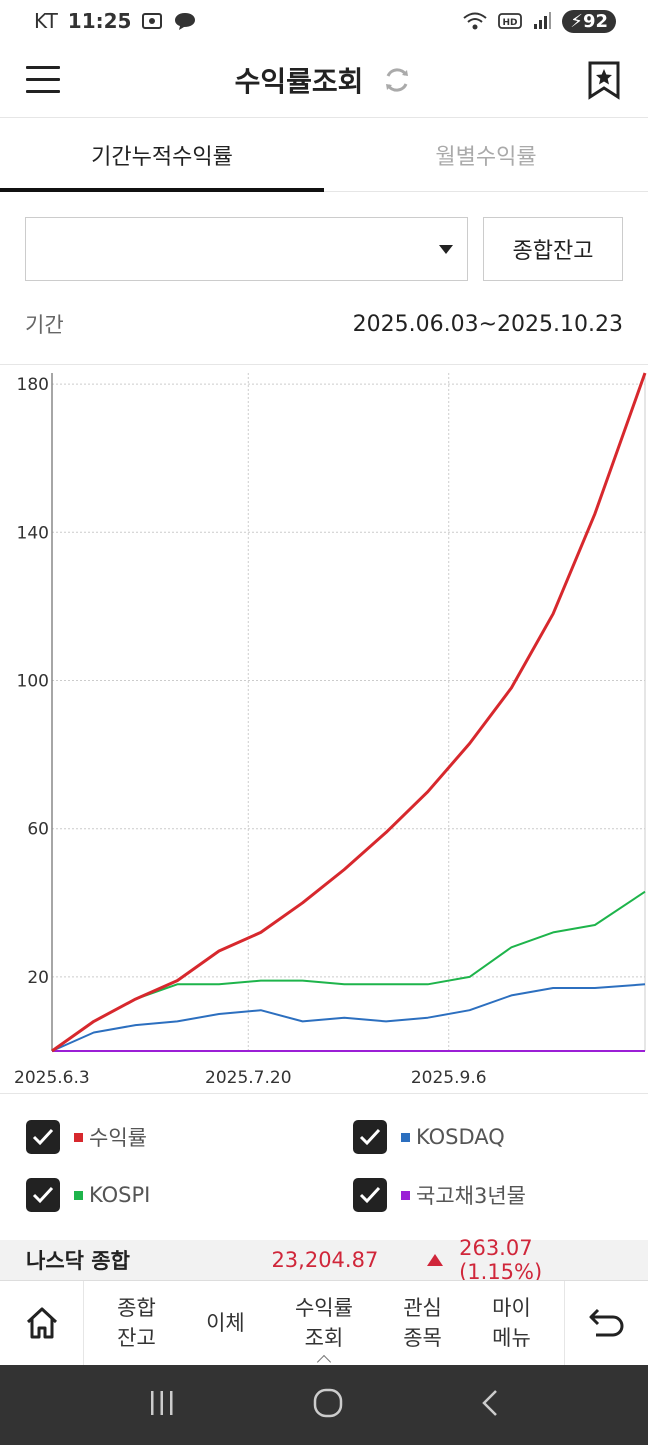 Image resolution: width=648 pixels, height=1445 pixels. Describe the element at coordinates (248, 1078) in the screenshot. I see `x-tick-label: 2025.7.20` at that location.